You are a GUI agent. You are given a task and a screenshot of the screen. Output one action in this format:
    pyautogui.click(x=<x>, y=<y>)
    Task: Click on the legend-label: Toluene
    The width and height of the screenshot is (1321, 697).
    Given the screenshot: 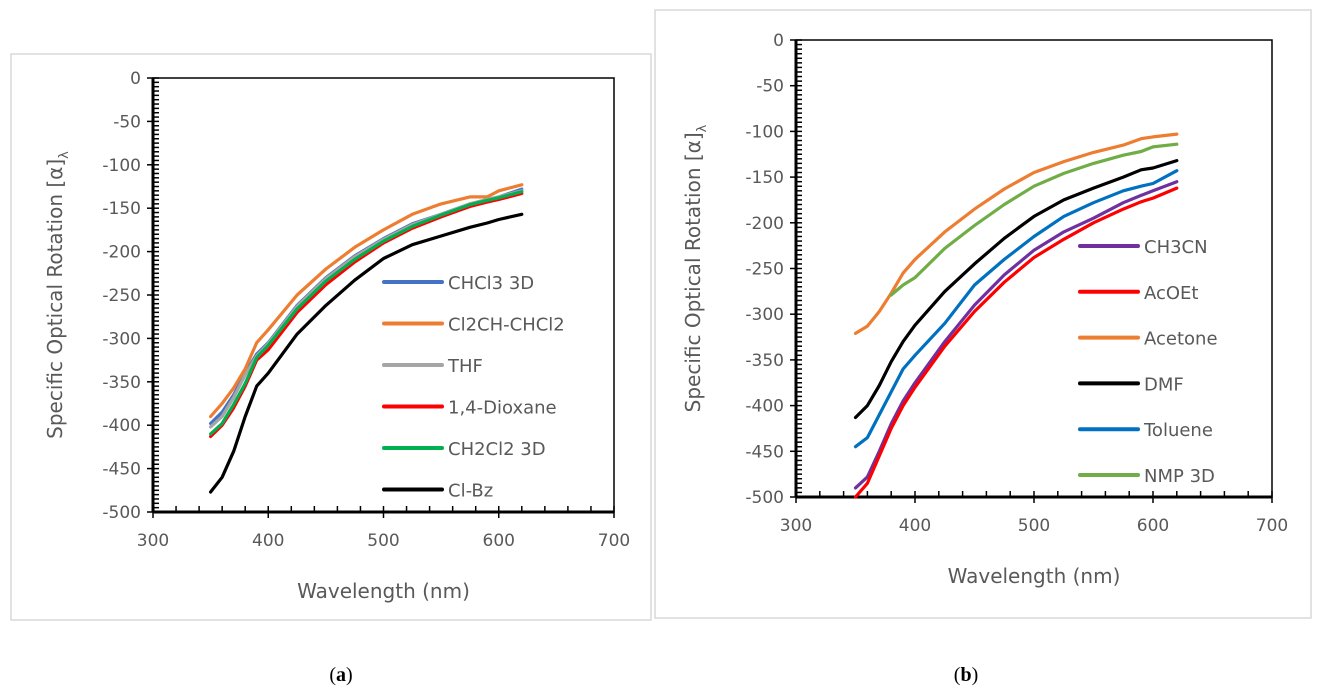 What is the action you would take?
    pyautogui.click(x=1178, y=430)
    